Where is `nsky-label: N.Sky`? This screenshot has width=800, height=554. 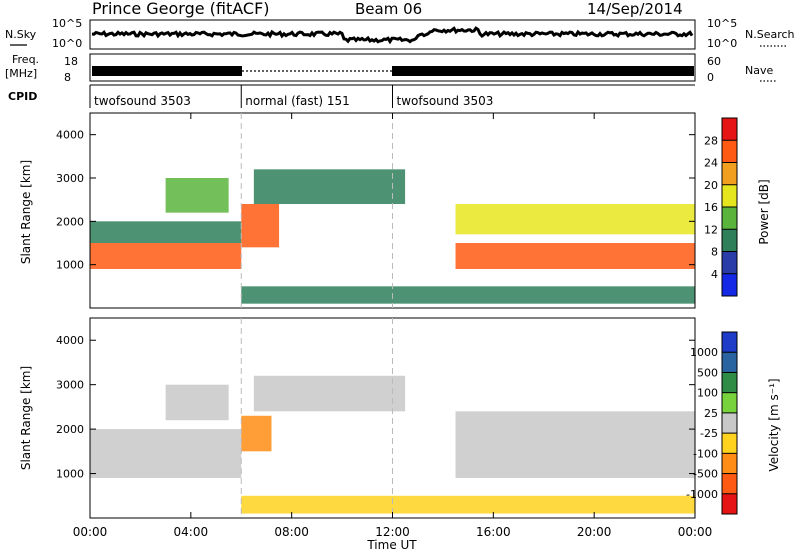
nsky-label: N.Sky is located at coordinates (21, 34).